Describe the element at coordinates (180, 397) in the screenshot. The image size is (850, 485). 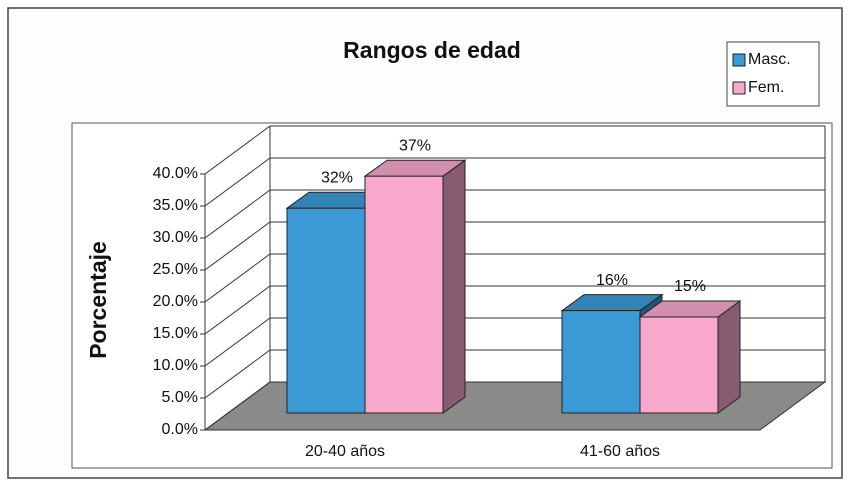
I see `y-tick-label: 5.0%` at that location.